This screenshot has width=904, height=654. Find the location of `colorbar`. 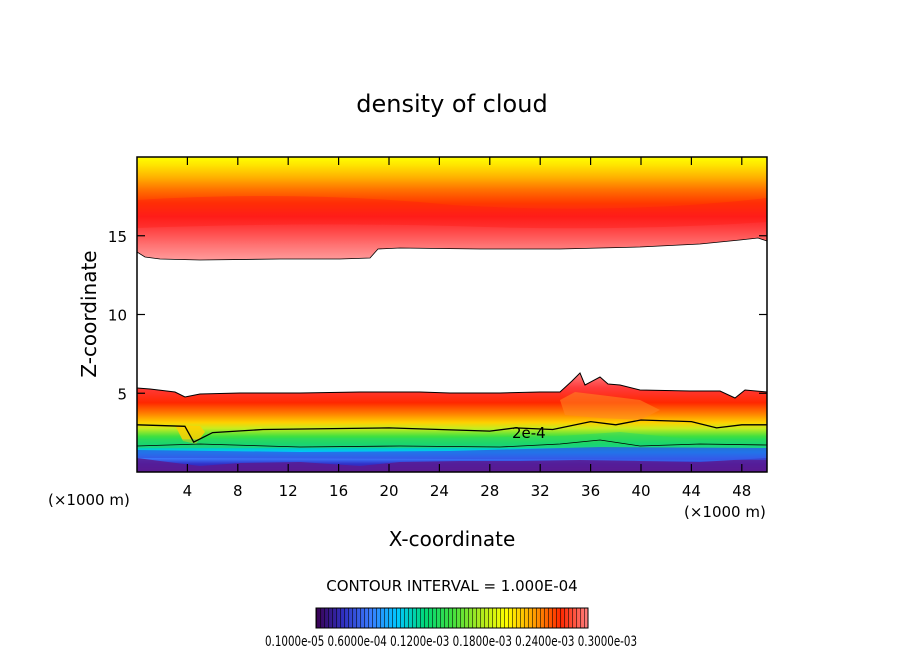

colorbar is located at coordinates (452, 618).